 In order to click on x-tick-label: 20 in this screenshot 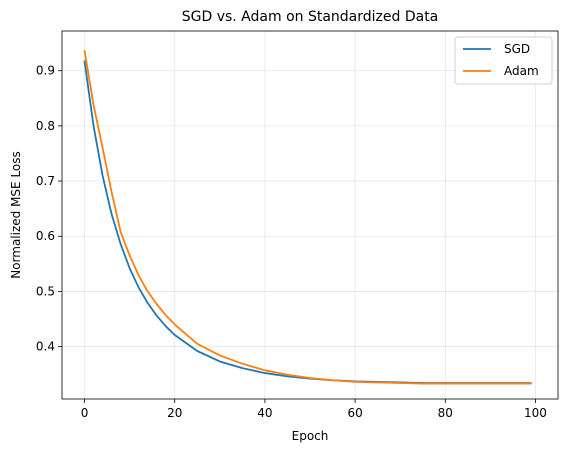, I will do `click(174, 413)`.